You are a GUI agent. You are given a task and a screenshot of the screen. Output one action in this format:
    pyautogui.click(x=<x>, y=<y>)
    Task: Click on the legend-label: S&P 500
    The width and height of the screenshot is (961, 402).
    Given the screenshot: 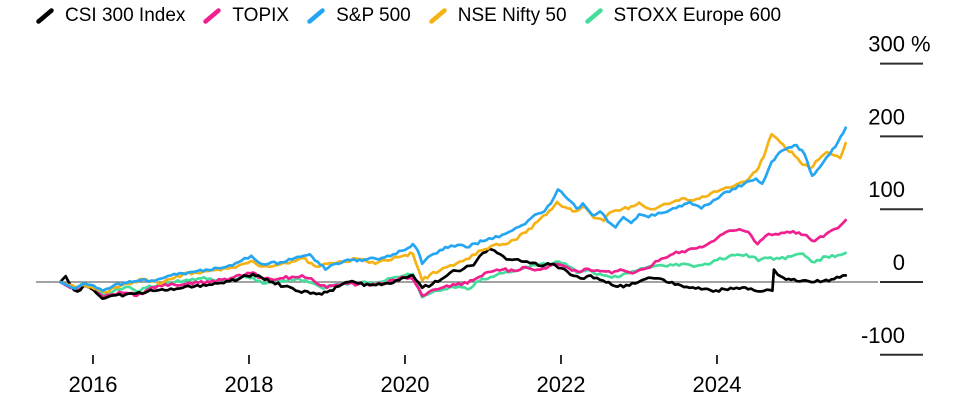 What is the action you would take?
    pyautogui.click(x=373, y=15)
    